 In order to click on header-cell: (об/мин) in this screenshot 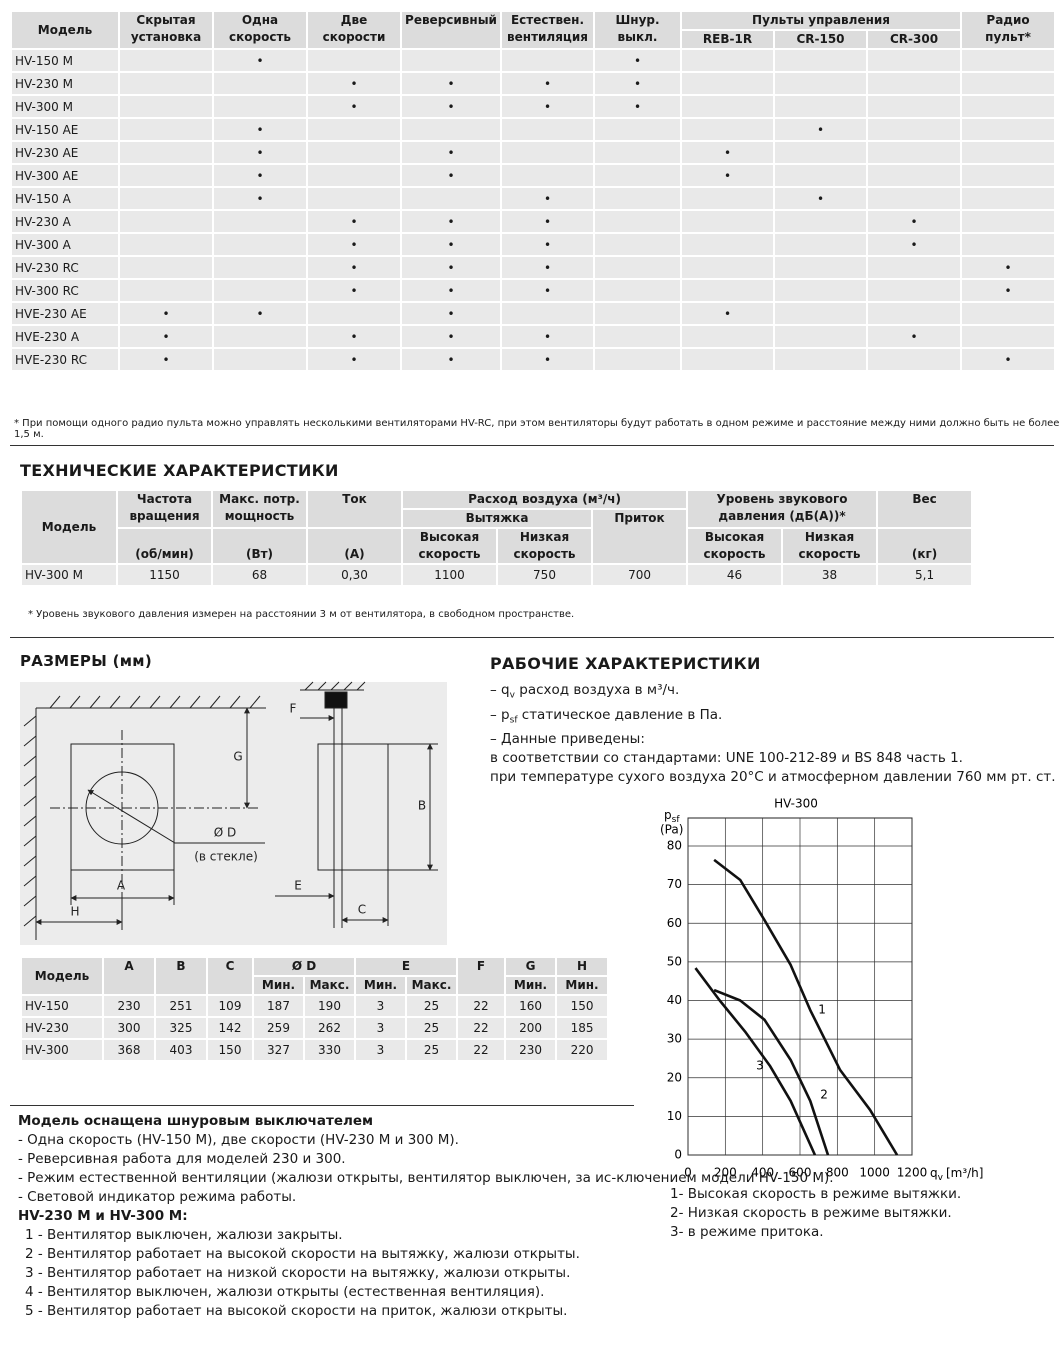, I will do `click(164, 546)`.